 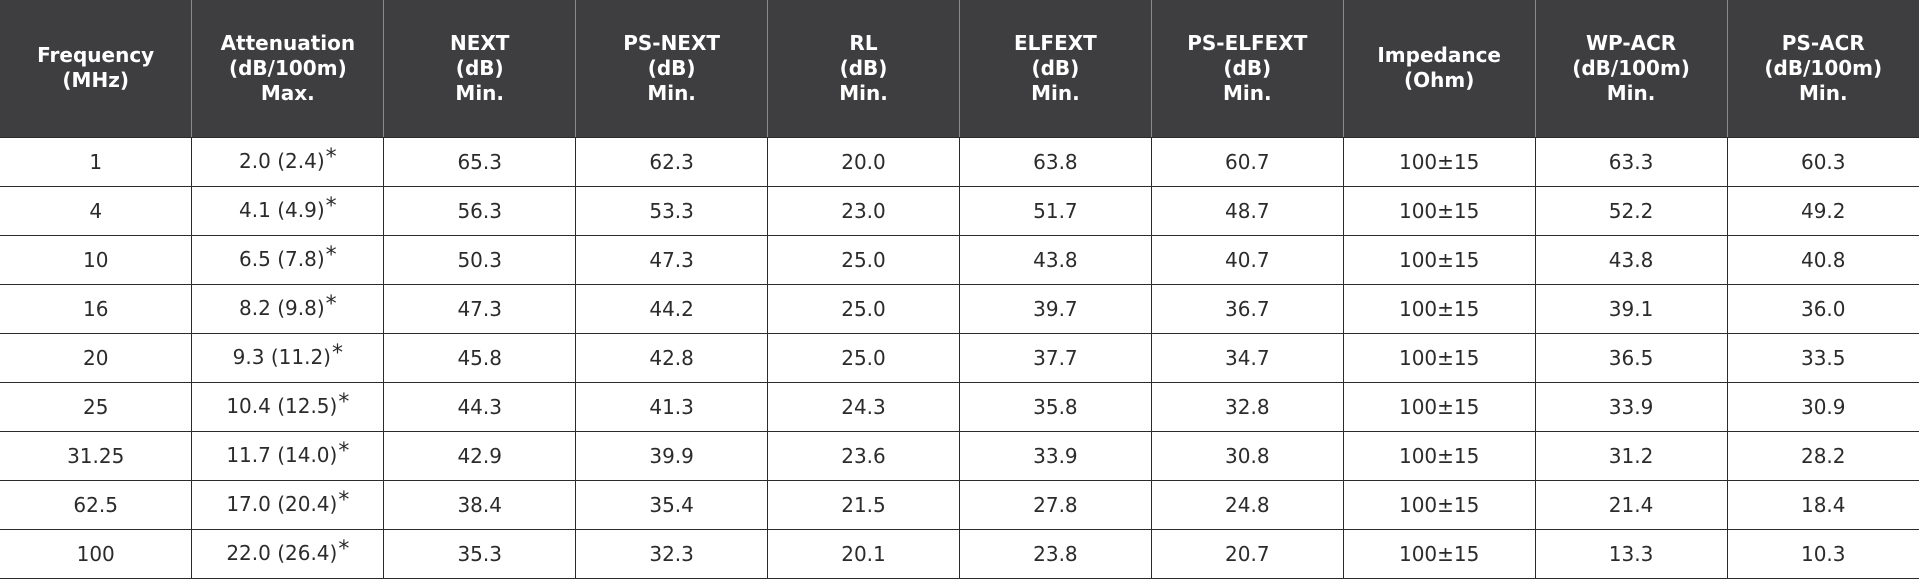 I want to click on ps-next-cell: 39.9, so click(x=672, y=455).